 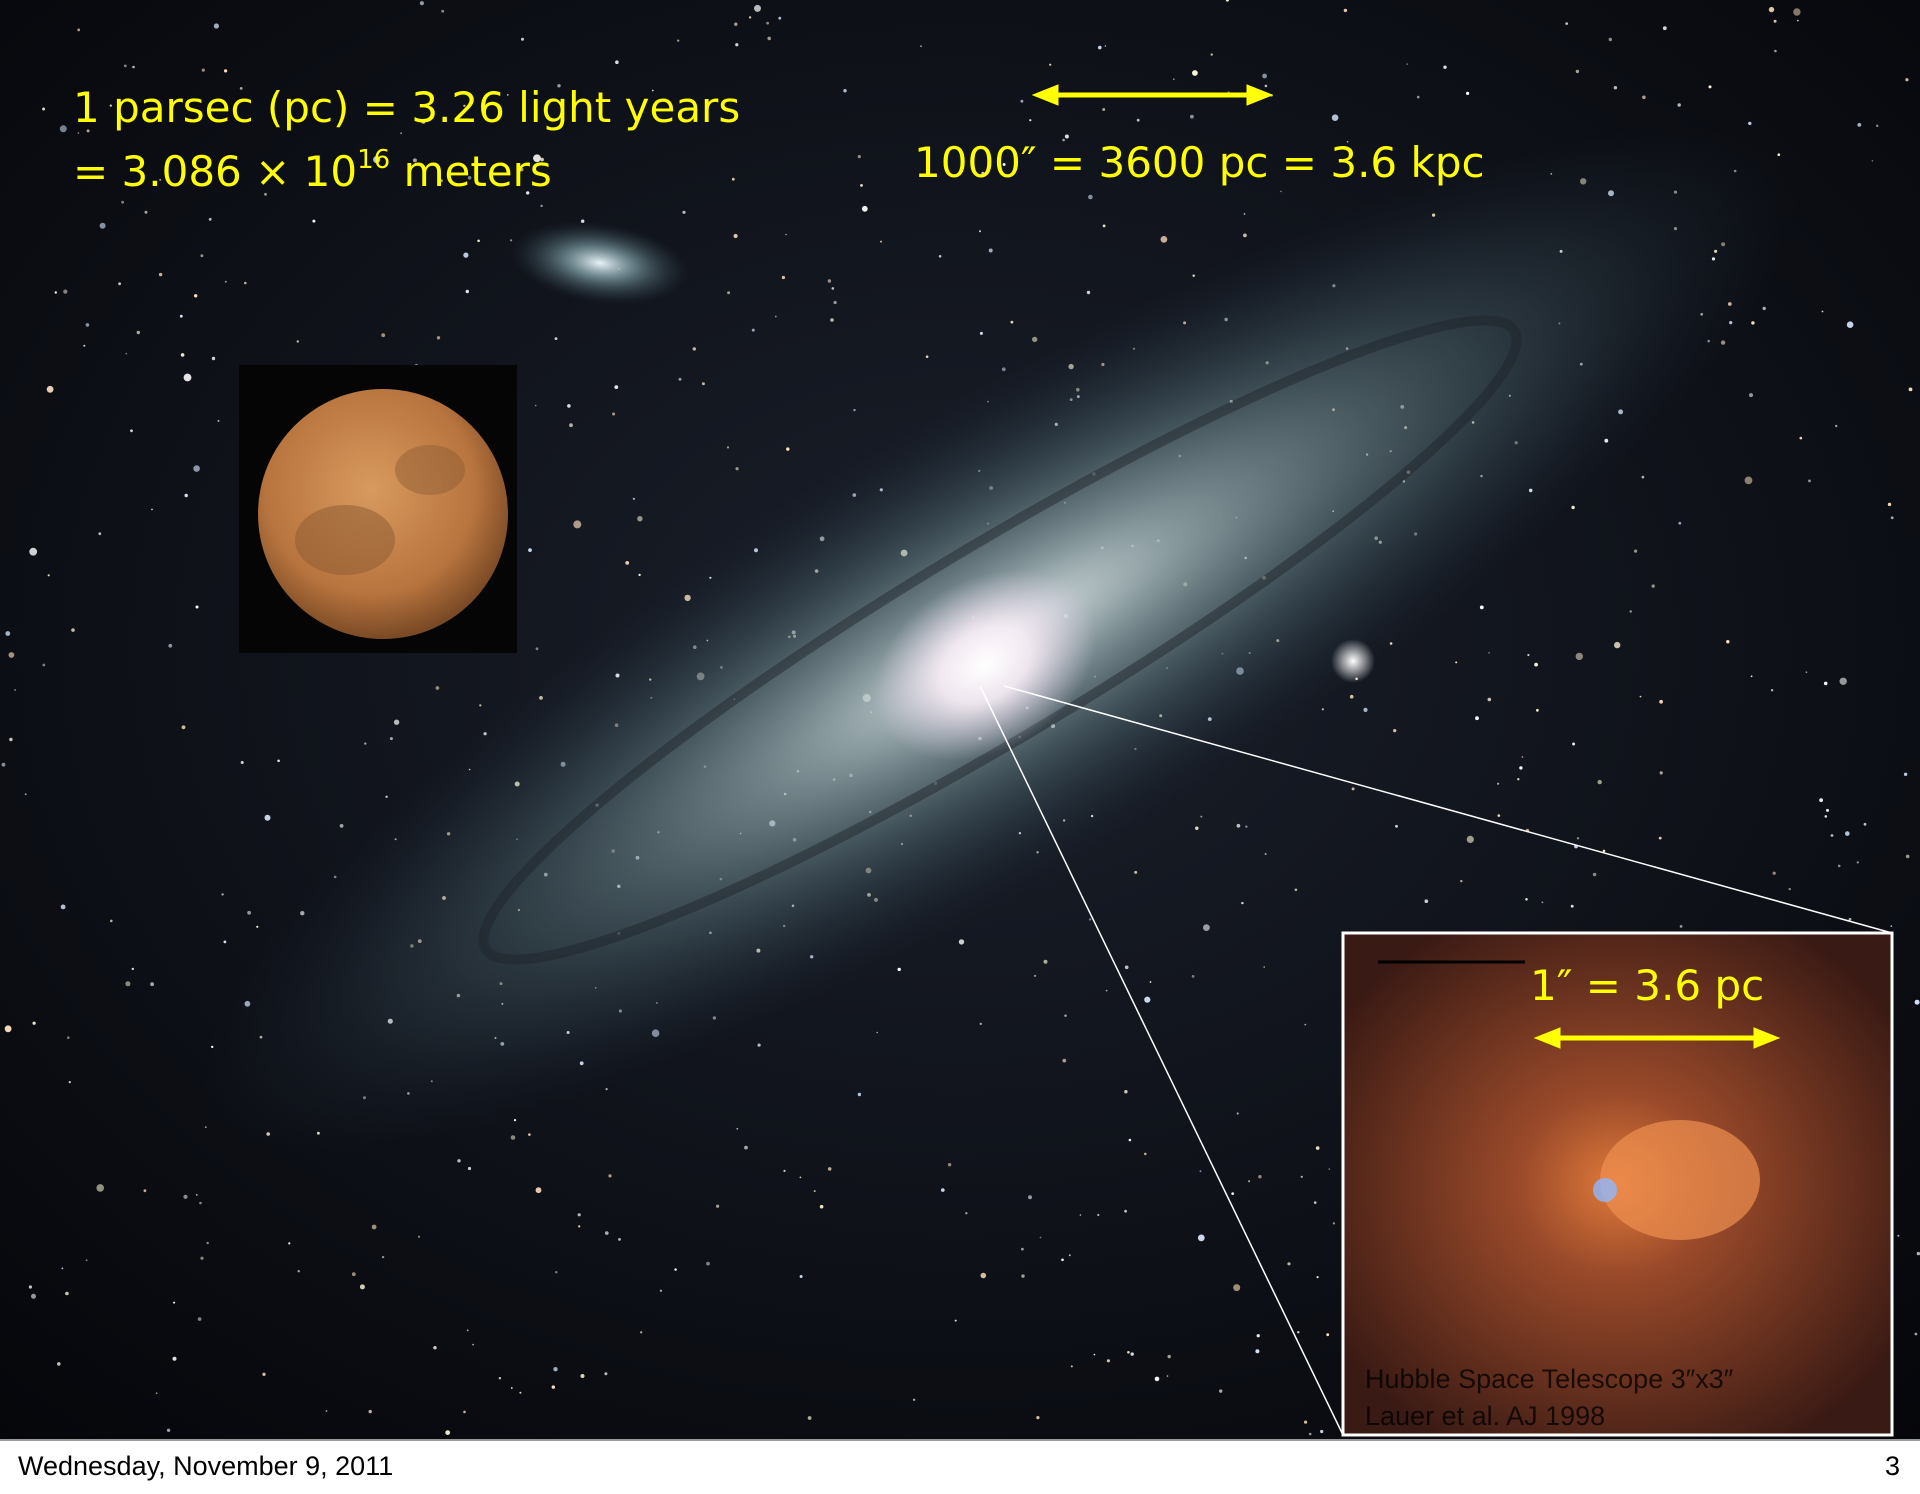 I want to click on satellite-galaxy, so click(x=600, y=263).